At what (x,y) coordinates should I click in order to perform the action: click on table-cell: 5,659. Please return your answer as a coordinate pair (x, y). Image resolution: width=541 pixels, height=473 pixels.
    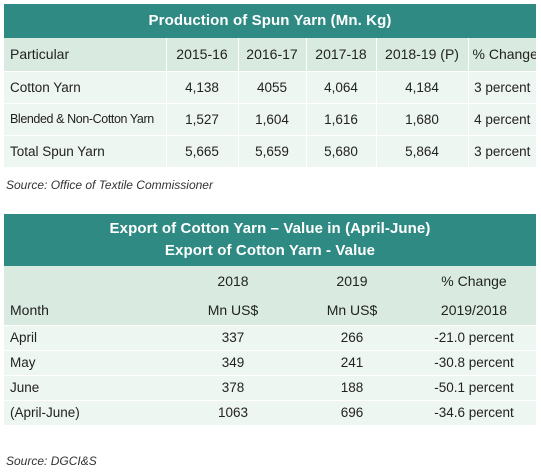
    Looking at the image, I should click on (272, 151).